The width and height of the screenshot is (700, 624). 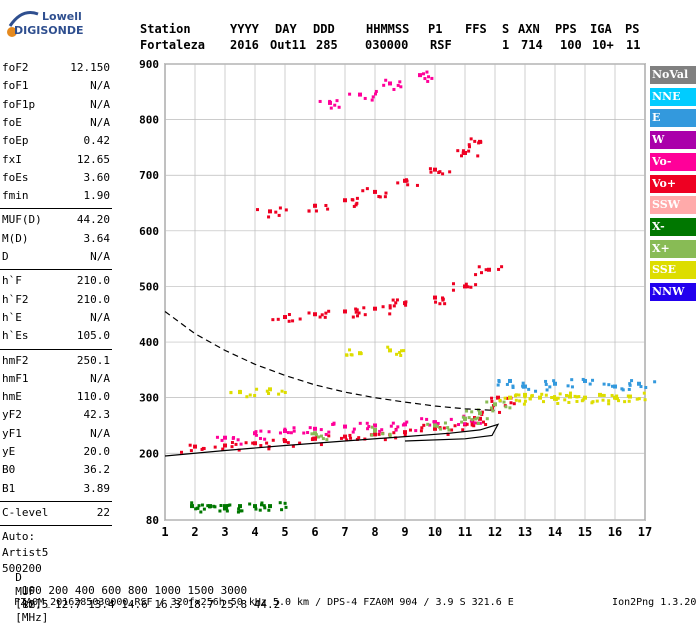 I want to click on header-value: 285, so click(x=327, y=45).